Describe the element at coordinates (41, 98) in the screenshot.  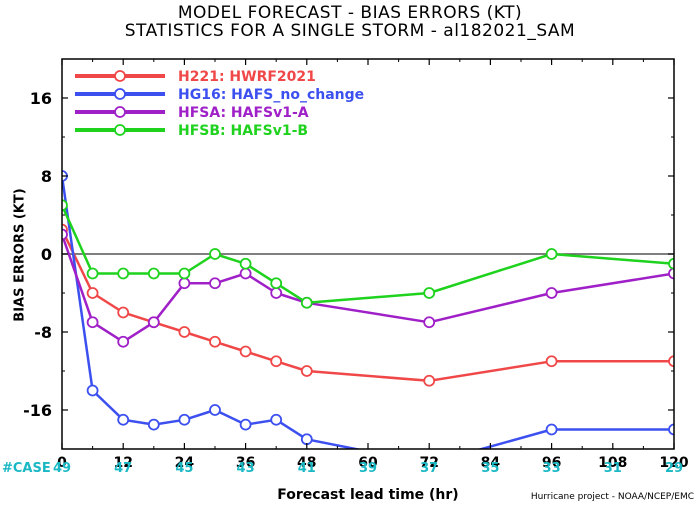
I see `y-tick-label: 16` at that location.